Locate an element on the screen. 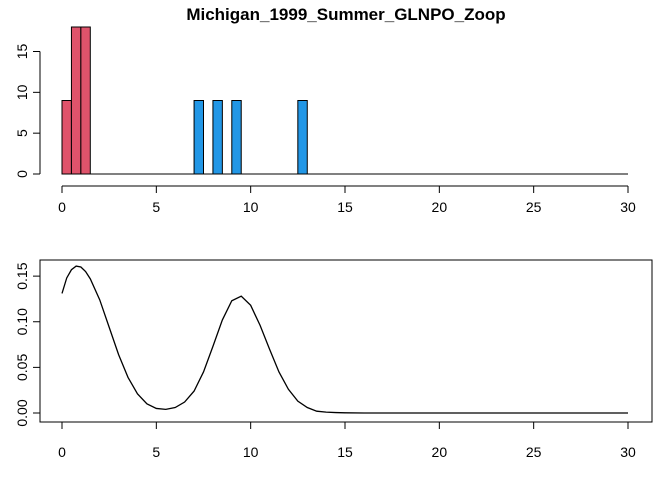  y-tick-label: 0.15 is located at coordinates (22, 275).